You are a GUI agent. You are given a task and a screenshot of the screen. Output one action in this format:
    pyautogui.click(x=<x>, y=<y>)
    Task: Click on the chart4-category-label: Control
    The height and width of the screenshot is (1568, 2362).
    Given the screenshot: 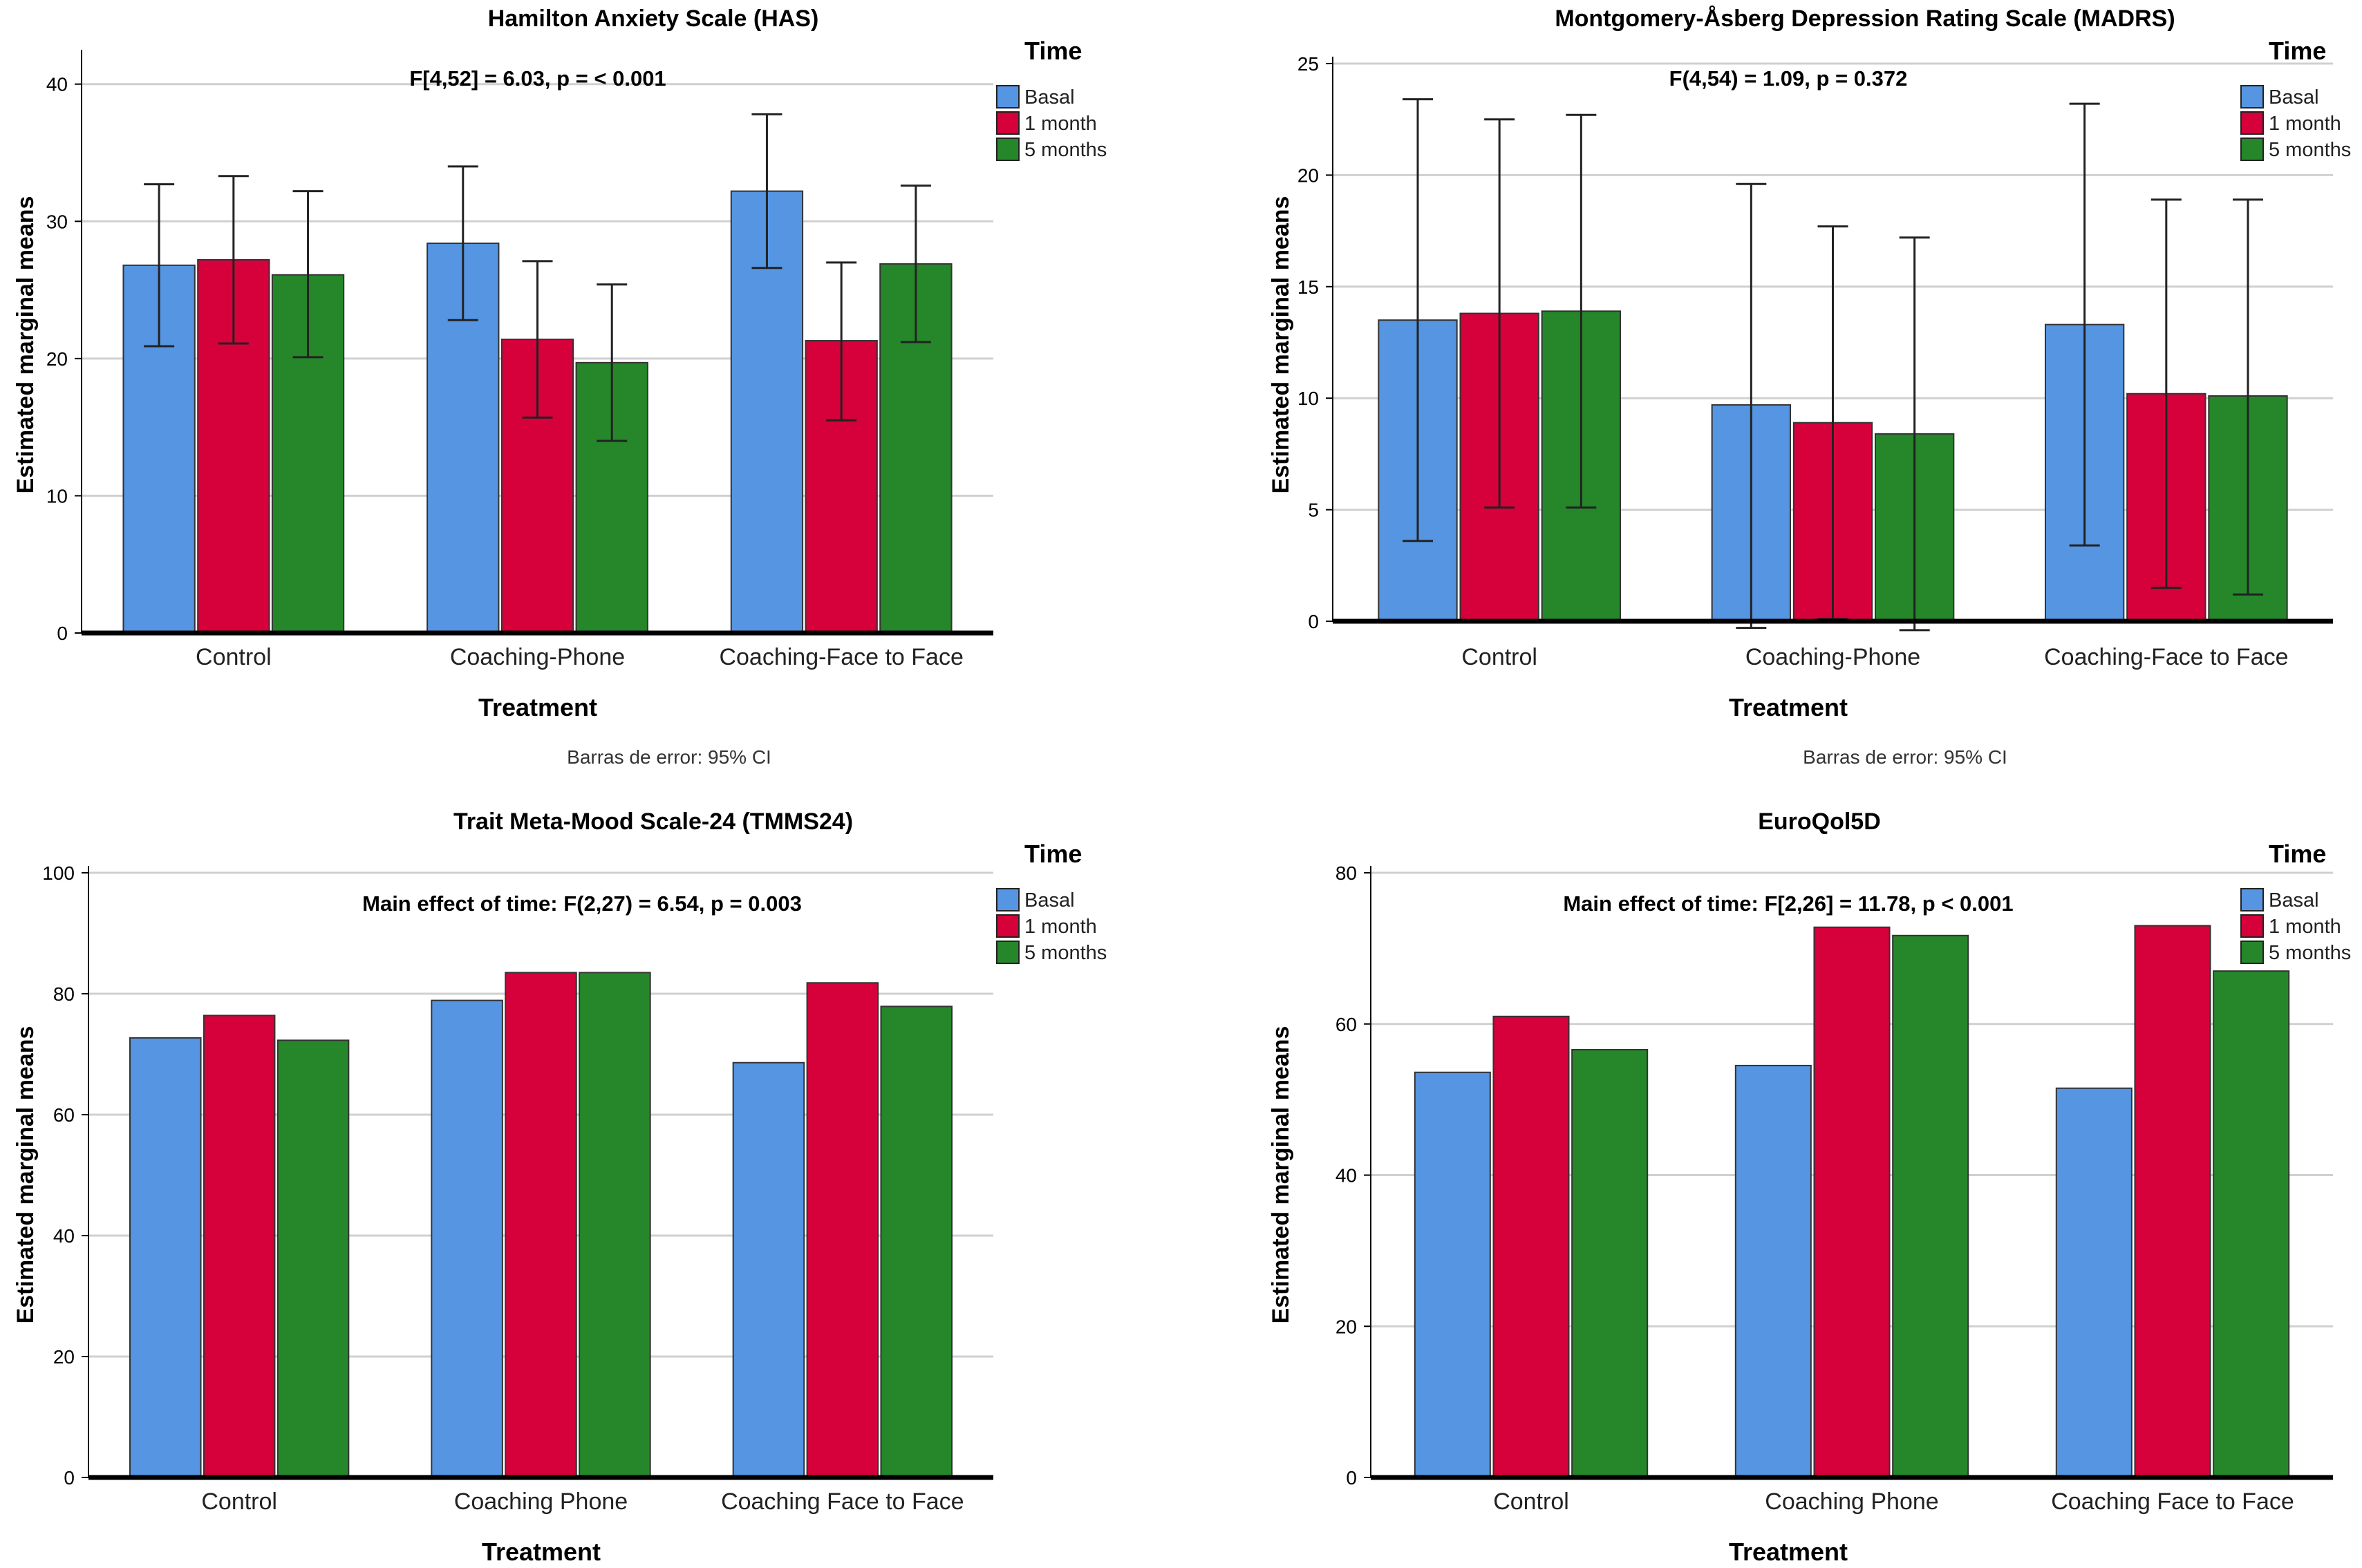 What is the action you would take?
    pyautogui.click(x=1531, y=1502)
    